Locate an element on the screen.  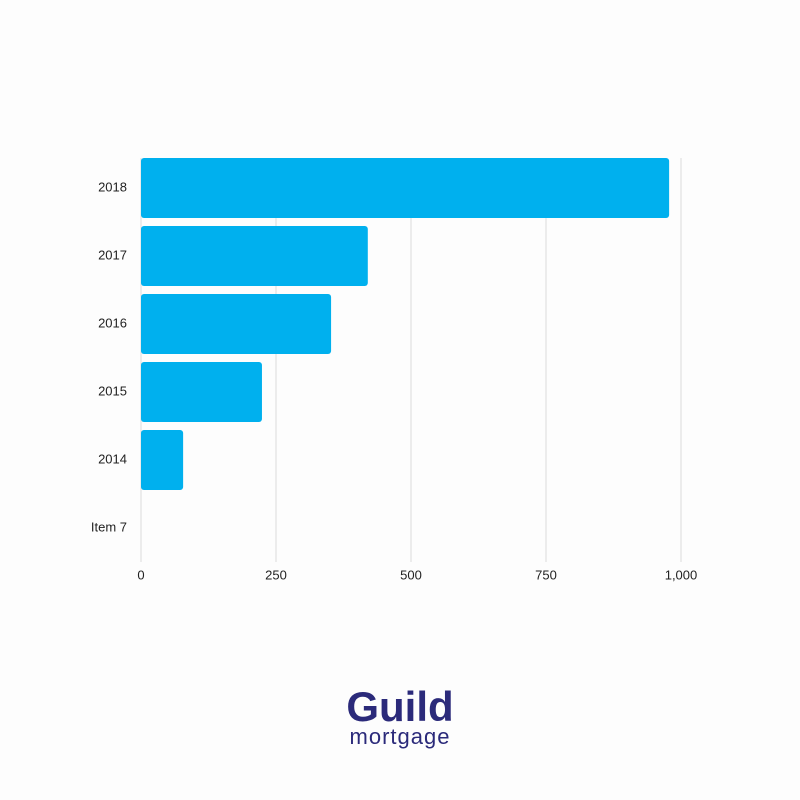
y-tick-label: Item 7 is located at coordinates (109, 526).